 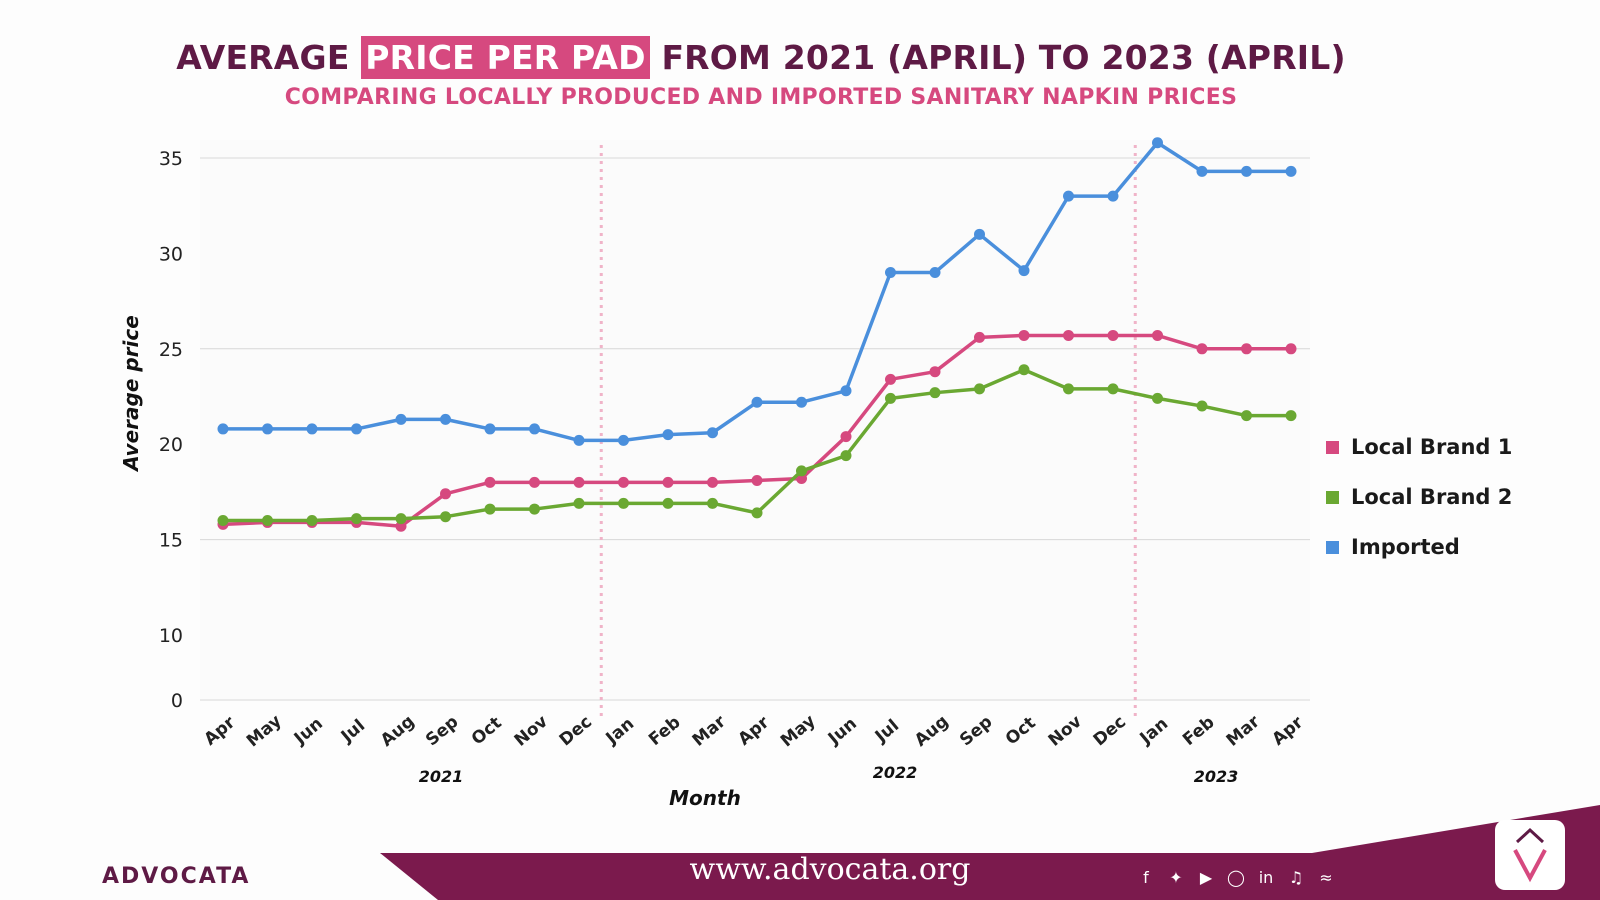 I want to click on chart-legend: Local Brand 1 Local Brand 2 Imported, so click(x=1419, y=497).